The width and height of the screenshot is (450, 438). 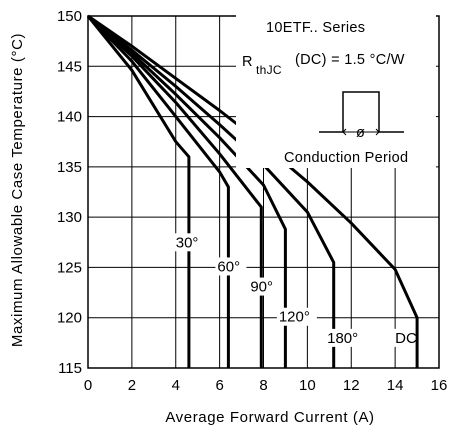 I want to click on curve-label: 60°, so click(x=228, y=266).